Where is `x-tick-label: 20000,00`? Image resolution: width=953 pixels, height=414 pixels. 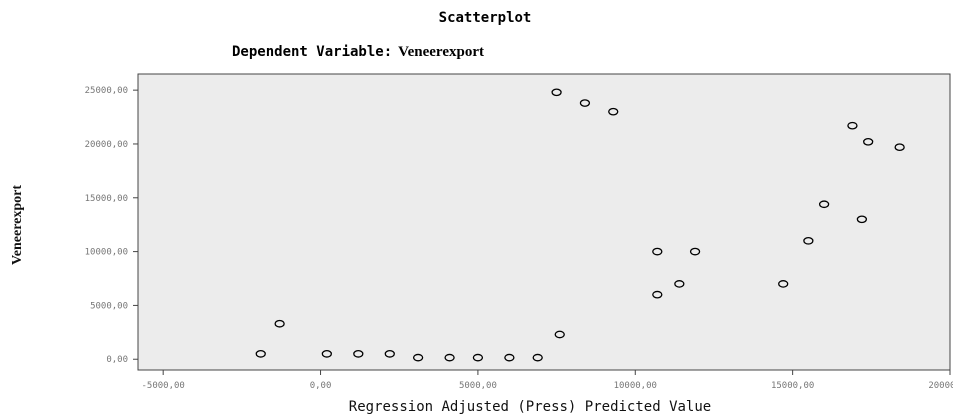 x-tick-label: 20000,00 is located at coordinates (940, 386).